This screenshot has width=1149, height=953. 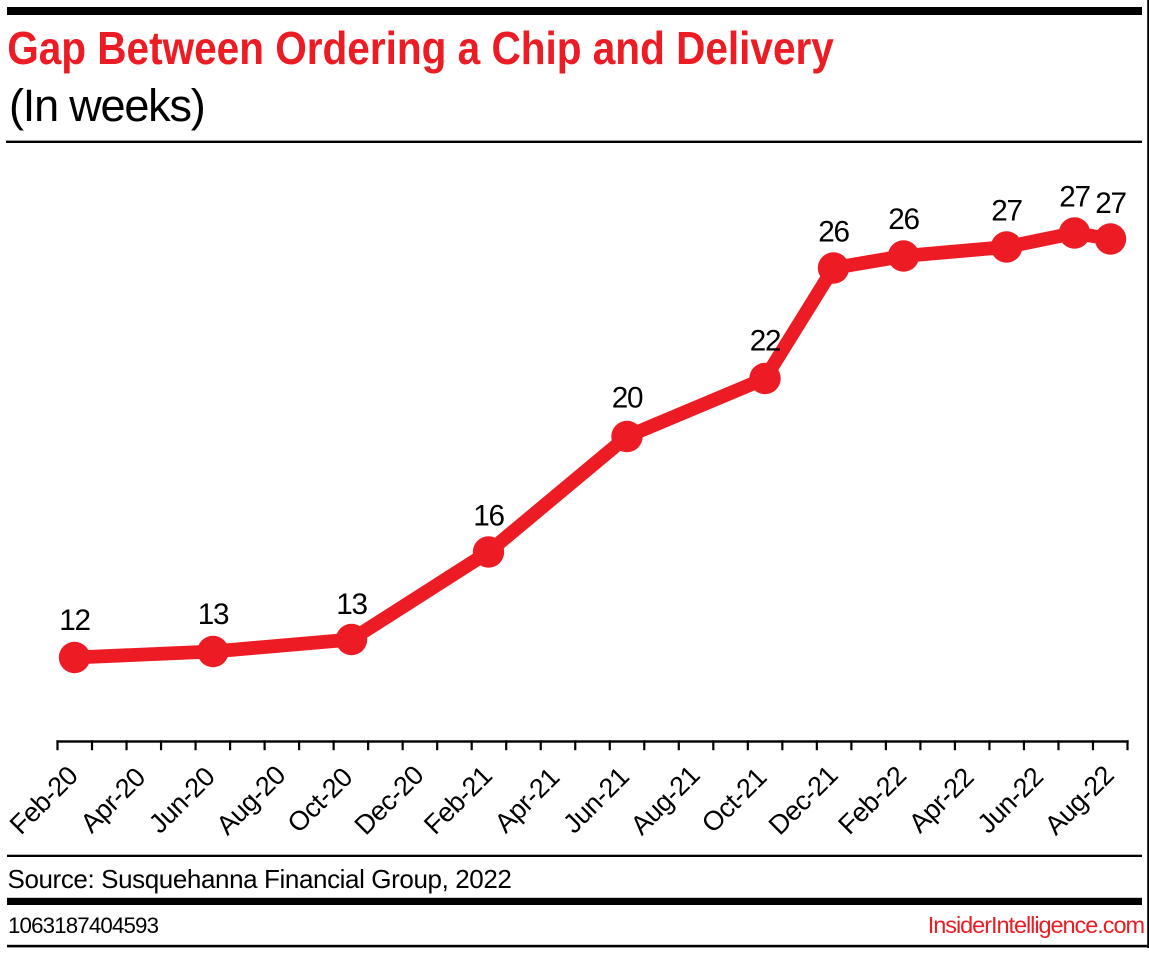 I want to click on svg-text:Gap Between Ordering a Chip an: Gap Between Ordering a Chip and Delivery, so click(x=420, y=48).